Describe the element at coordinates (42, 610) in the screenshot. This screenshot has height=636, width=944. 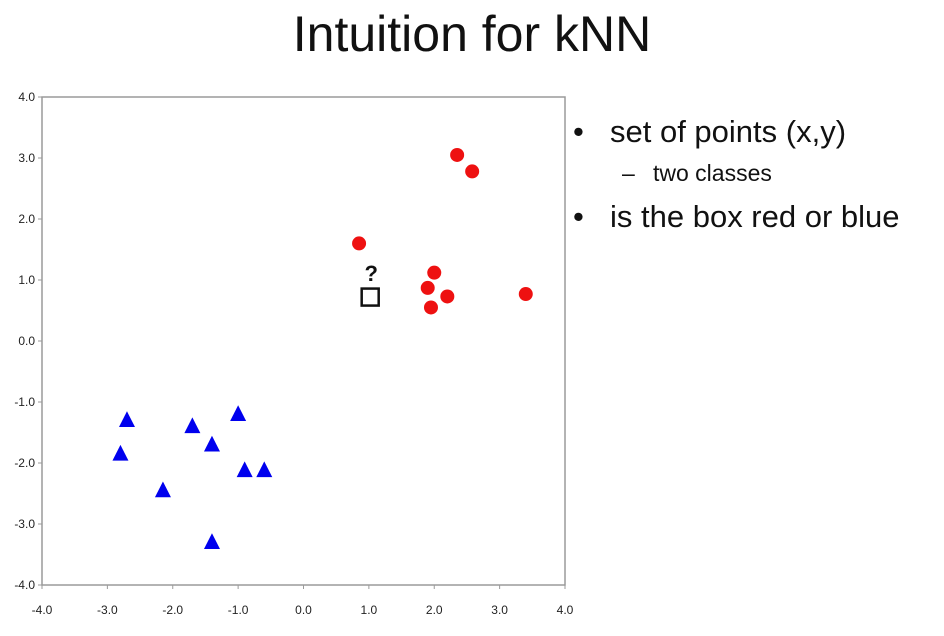
I see `x-tick-label: -4.0` at that location.